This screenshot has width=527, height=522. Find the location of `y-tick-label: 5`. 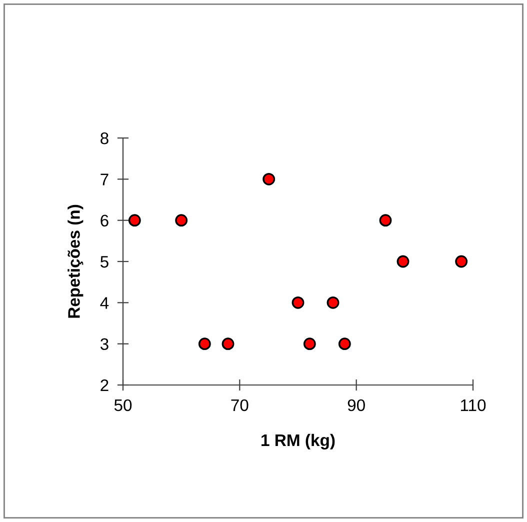

y-tick-label: 5 is located at coordinates (104, 262).